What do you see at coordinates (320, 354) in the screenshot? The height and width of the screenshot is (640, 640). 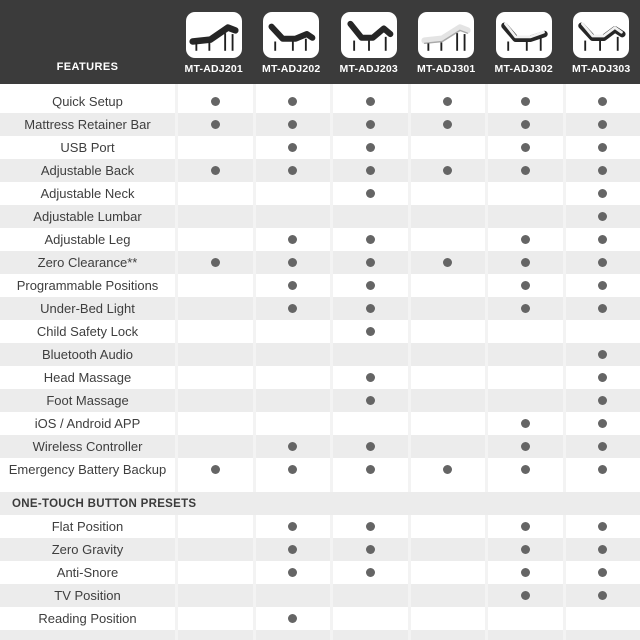 I see `table-row: Bluetooth Audio` at bounding box center [320, 354].